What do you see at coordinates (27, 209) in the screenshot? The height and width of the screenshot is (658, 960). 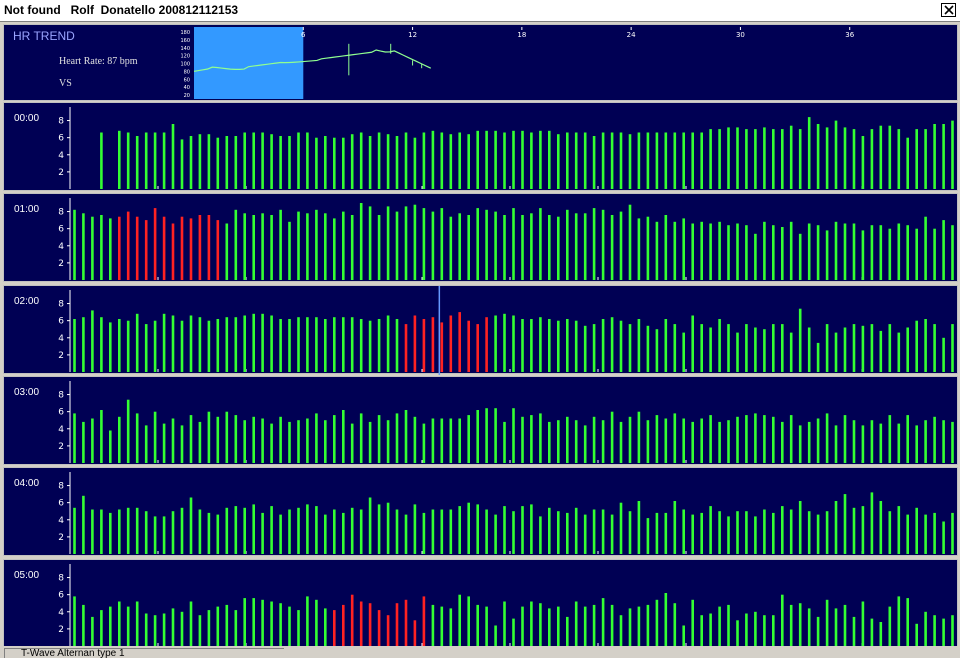 I see `row-time-label: 01:00` at bounding box center [27, 209].